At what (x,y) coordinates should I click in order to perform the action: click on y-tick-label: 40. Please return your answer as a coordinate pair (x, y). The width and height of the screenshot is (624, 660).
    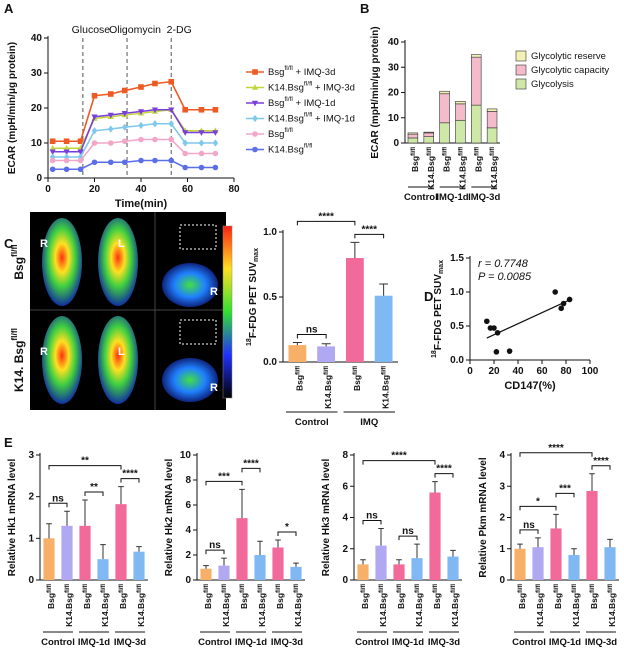
    Looking at the image, I should click on (394, 42).